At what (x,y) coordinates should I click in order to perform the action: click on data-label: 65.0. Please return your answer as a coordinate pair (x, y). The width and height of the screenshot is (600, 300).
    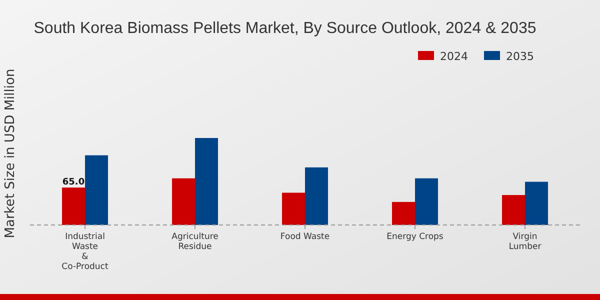
    Looking at the image, I should click on (73, 183).